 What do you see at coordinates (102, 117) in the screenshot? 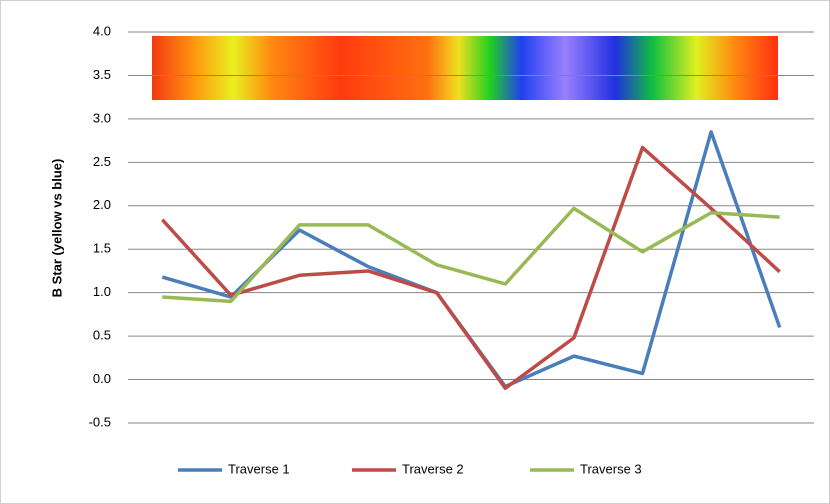
I see `y-tick-label: 3.0` at bounding box center [102, 117].